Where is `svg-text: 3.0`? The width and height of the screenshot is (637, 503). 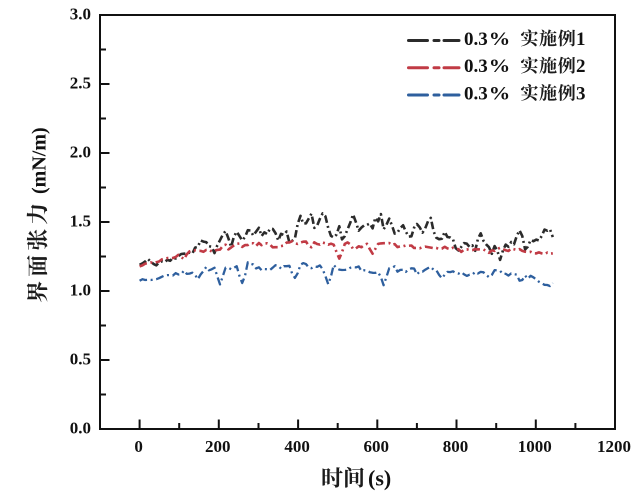
svg-text: 3.0 is located at coordinates (80, 13).